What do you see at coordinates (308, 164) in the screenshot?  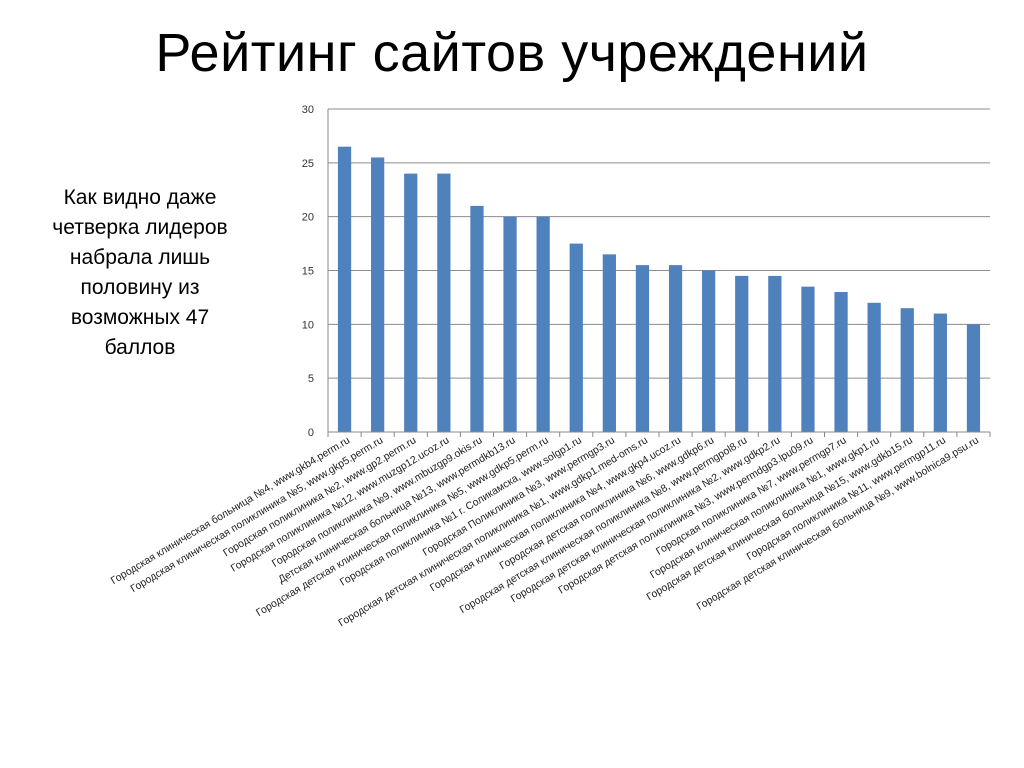 I see `y-tick-label: 25` at bounding box center [308, 164].